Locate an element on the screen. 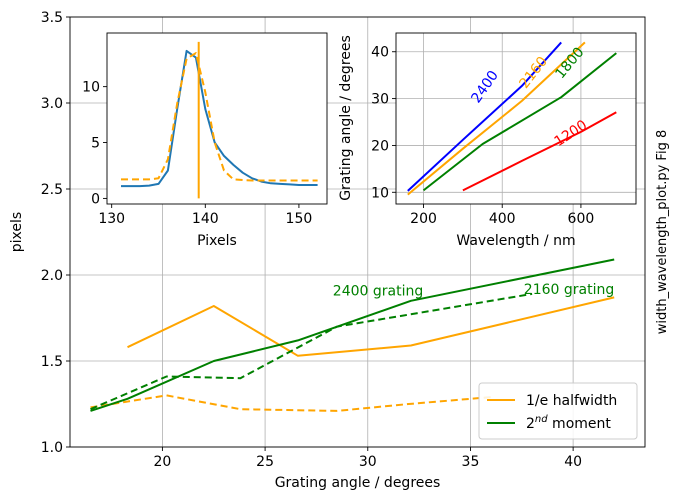 This screenshot has height=496, width=677. main-xtick-label-0: 20 is located at coordinates (162, 462).